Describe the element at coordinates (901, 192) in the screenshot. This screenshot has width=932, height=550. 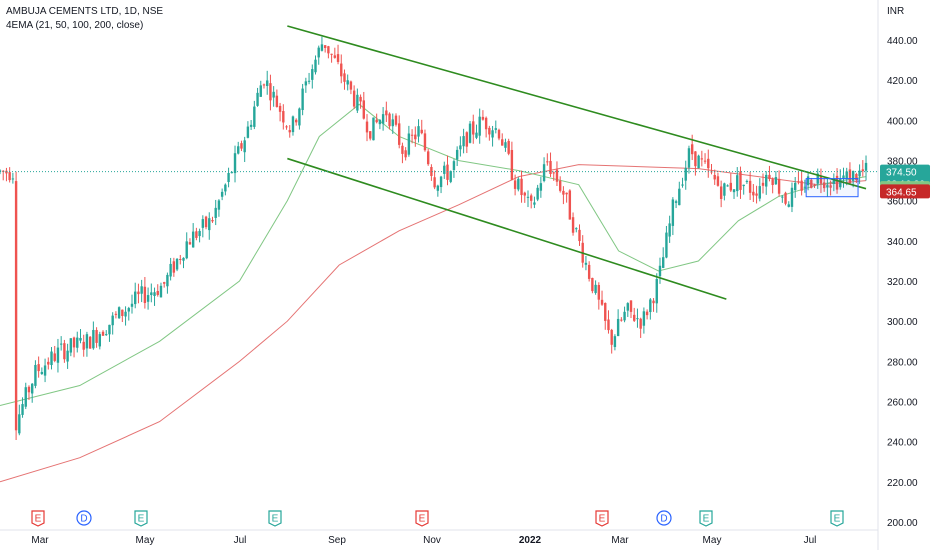
I see `ema-b-value: 364.65` at that location.